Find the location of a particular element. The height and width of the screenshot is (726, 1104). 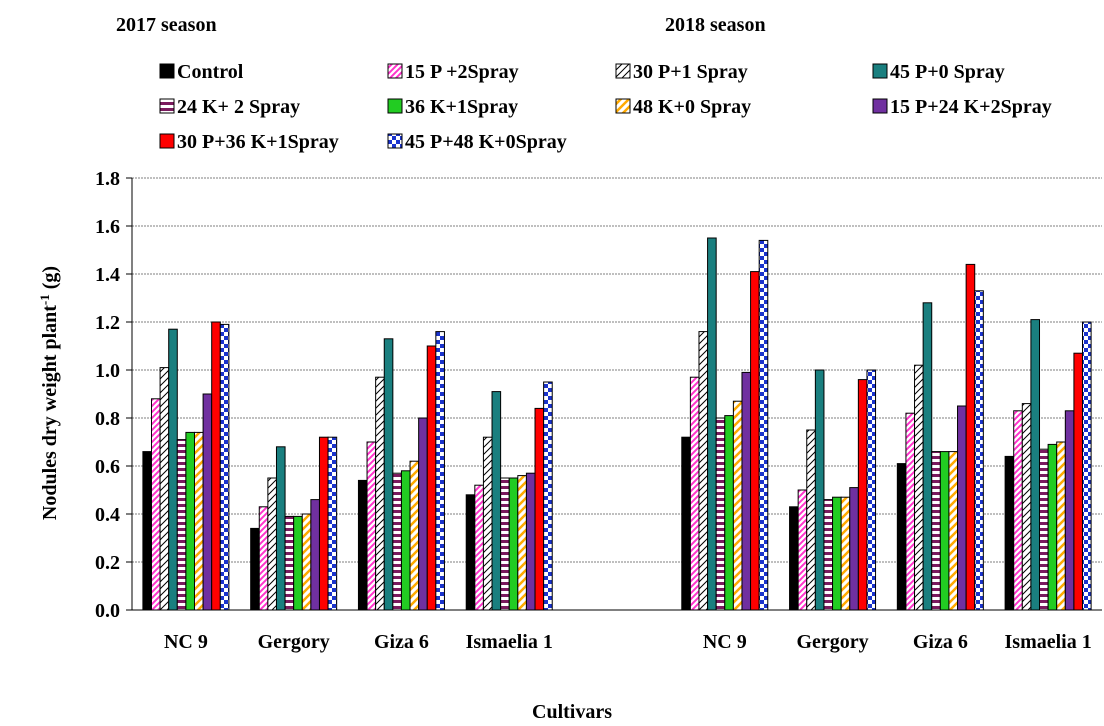

legend-label: 15 P +2Spray is located at coordinates (462, 72).